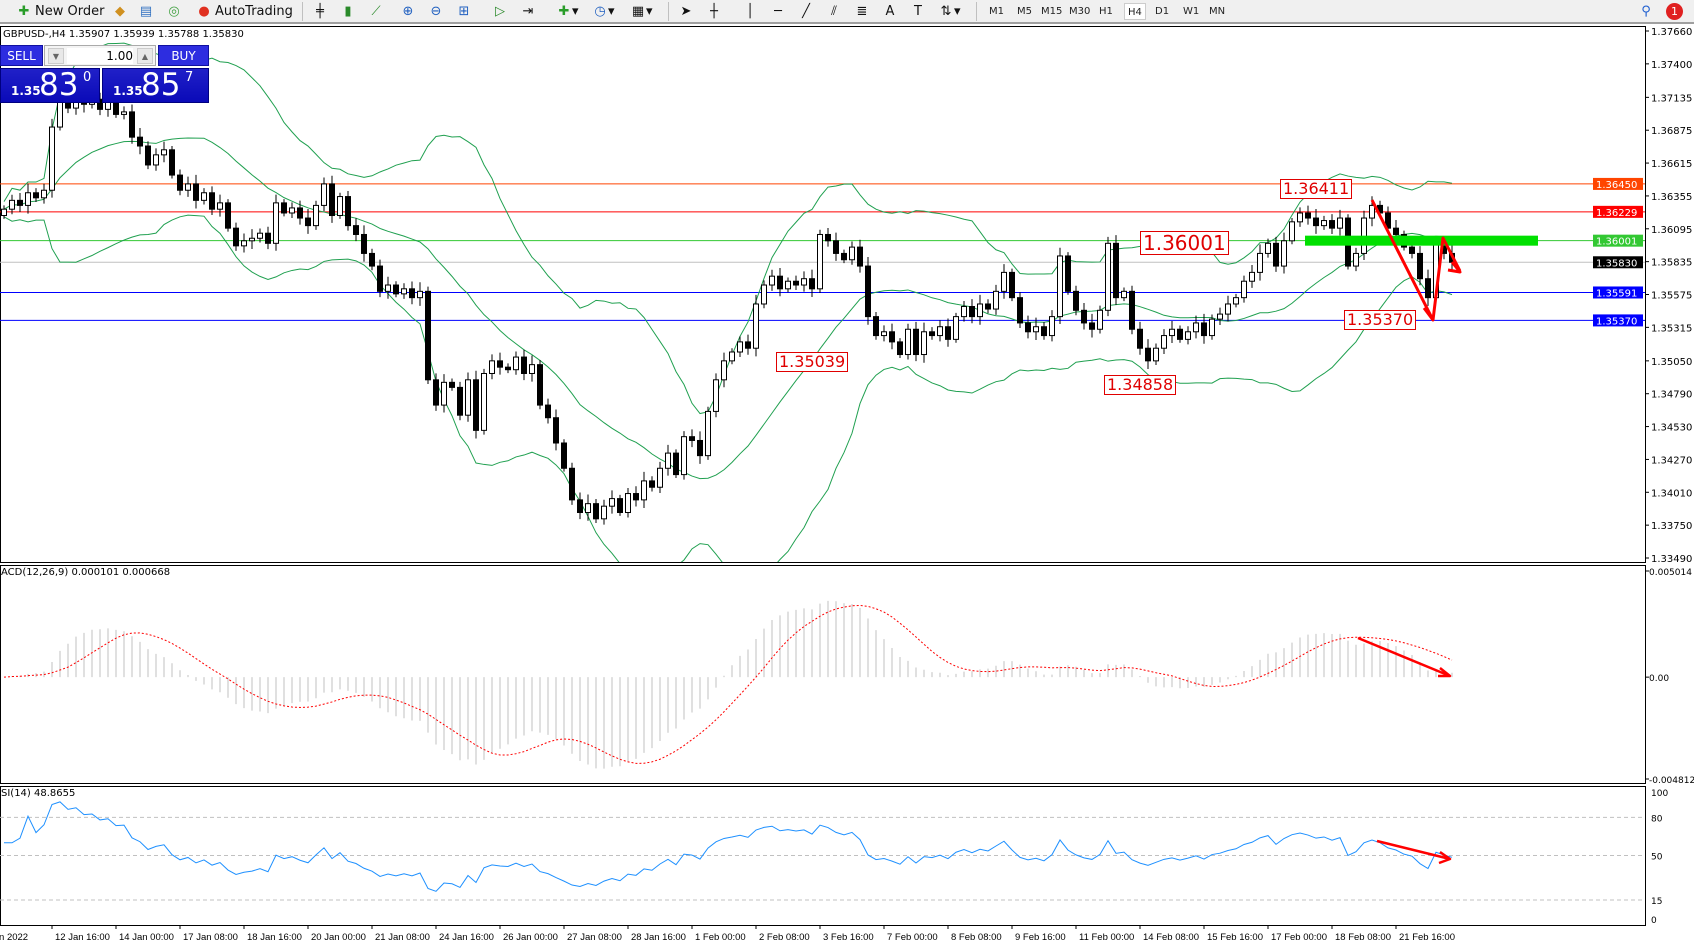  Describe the element at coordinates (567, 11) in the screenshot. I see `add-indicator-button: ✚ ▾` at that location.